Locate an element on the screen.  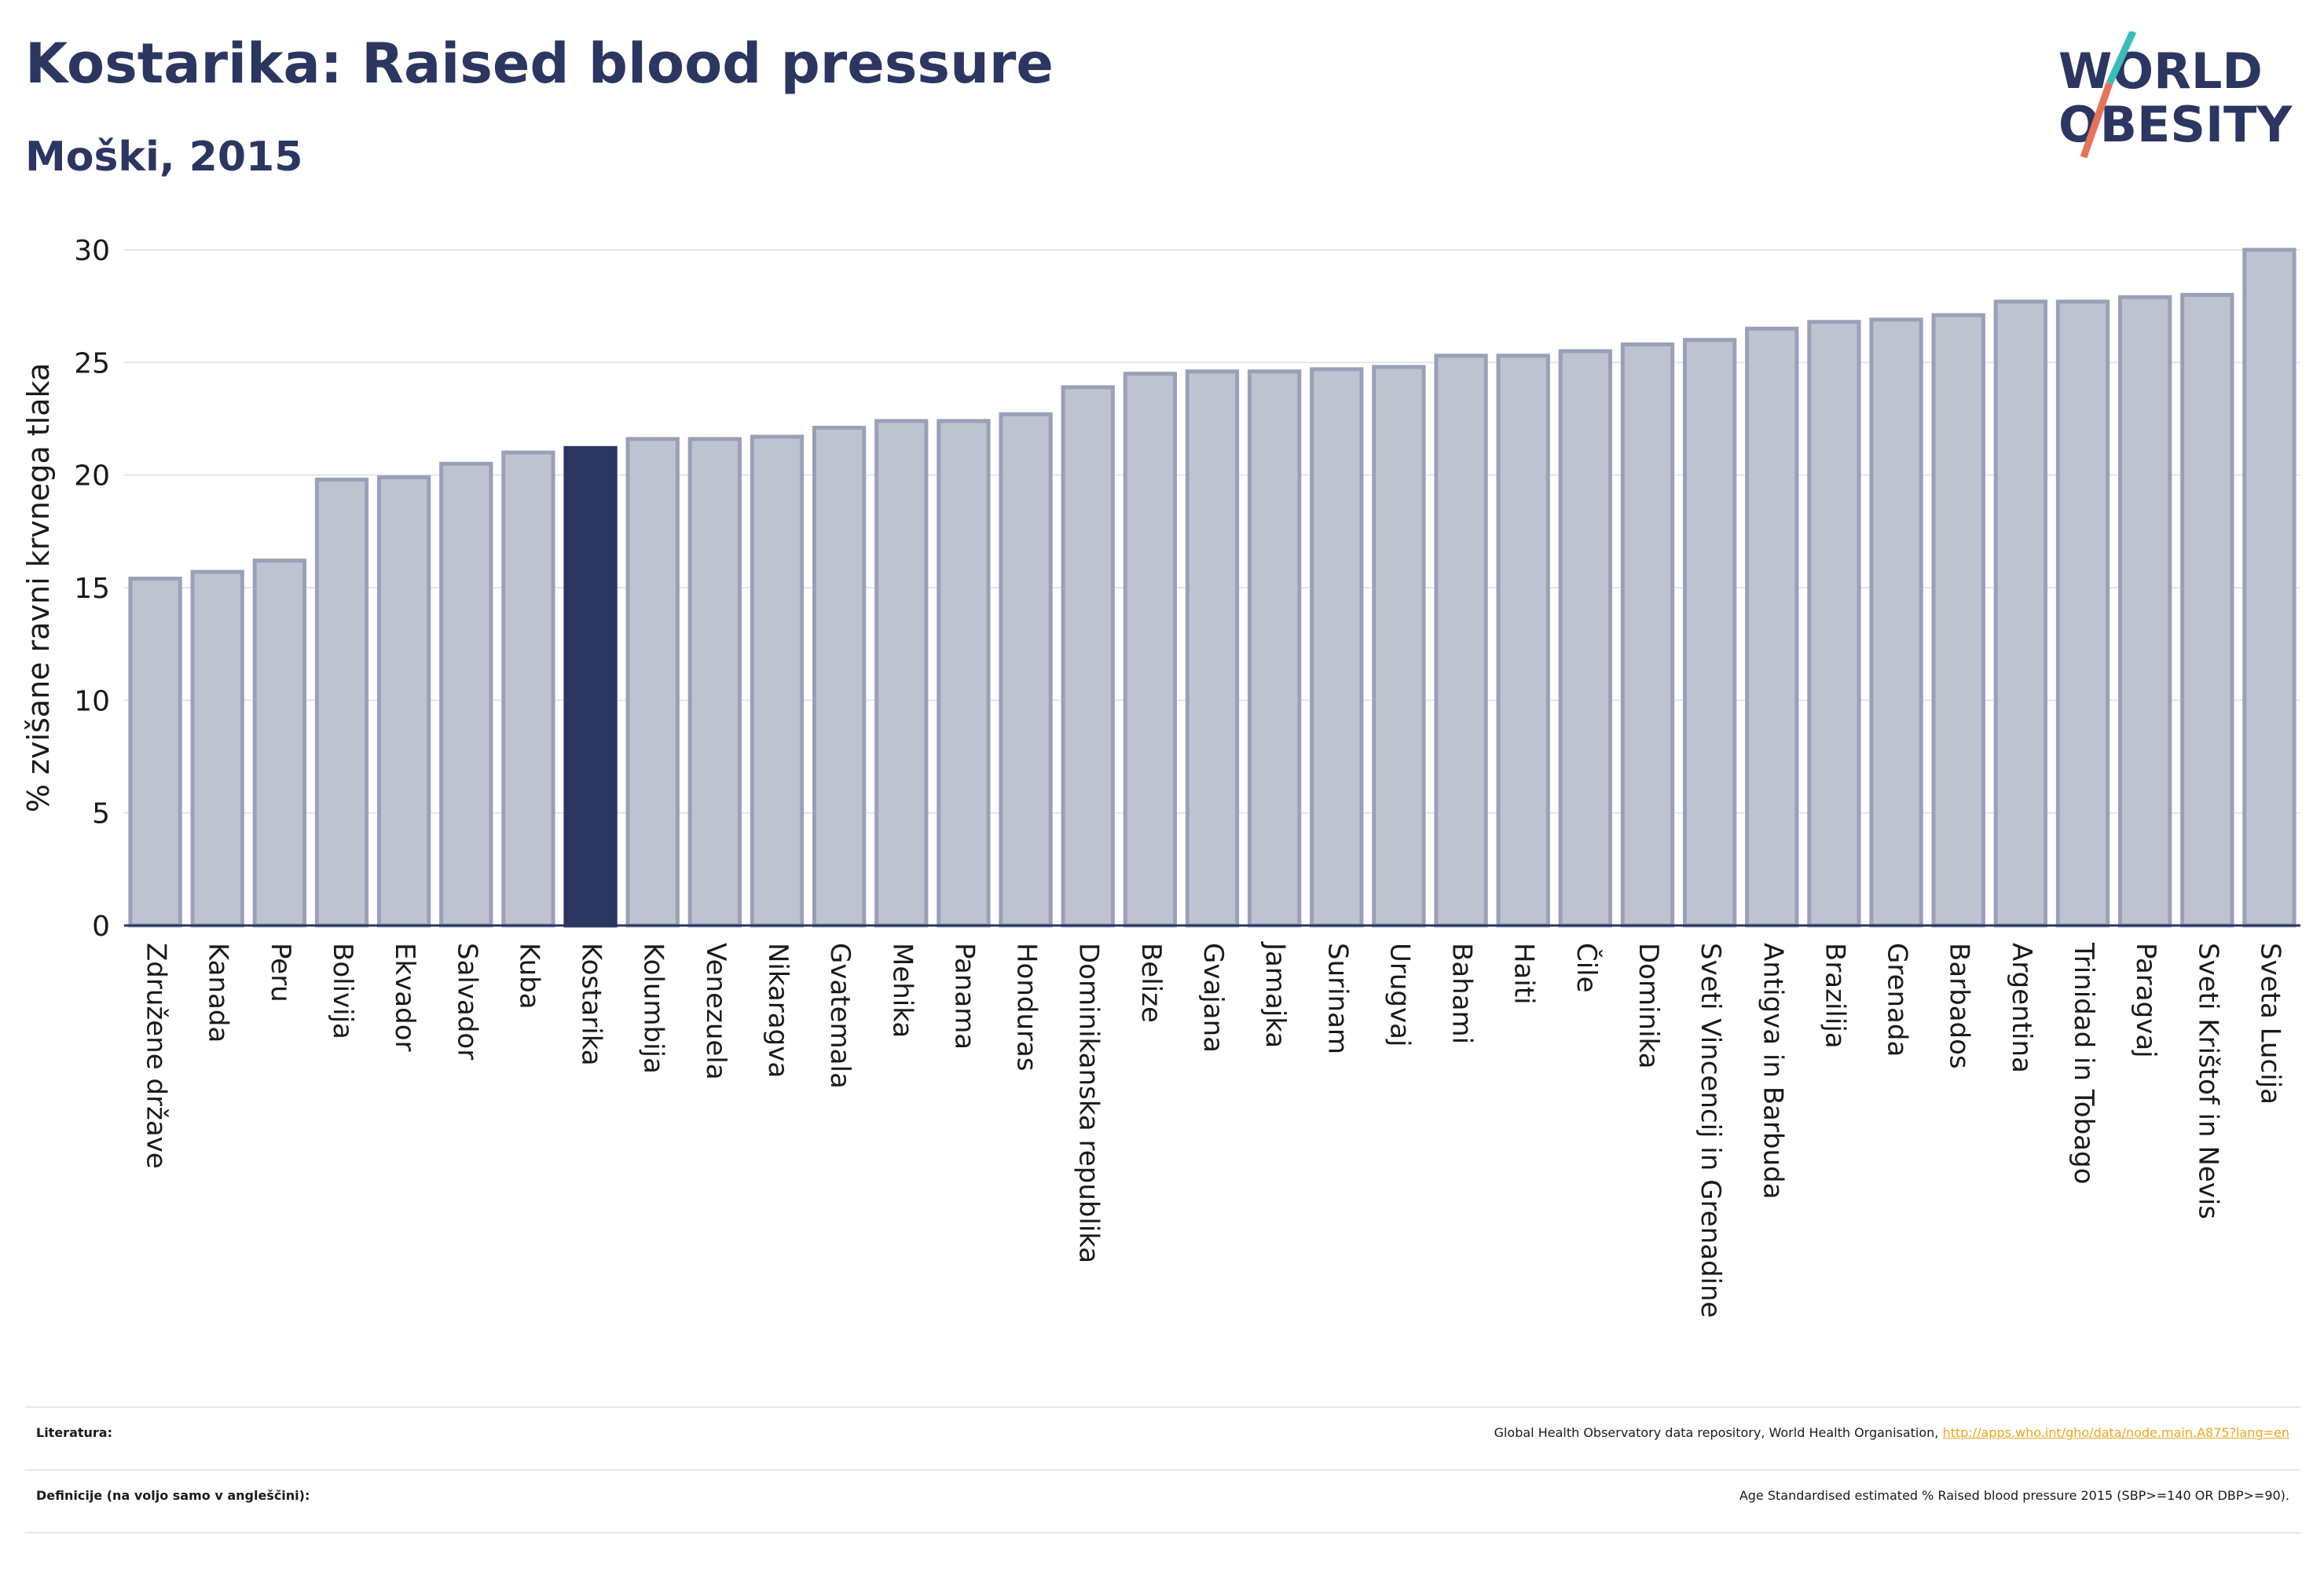
x-tick-label: Sveti Vincencij in Grenadine is located at coordinates (1710, 1130).